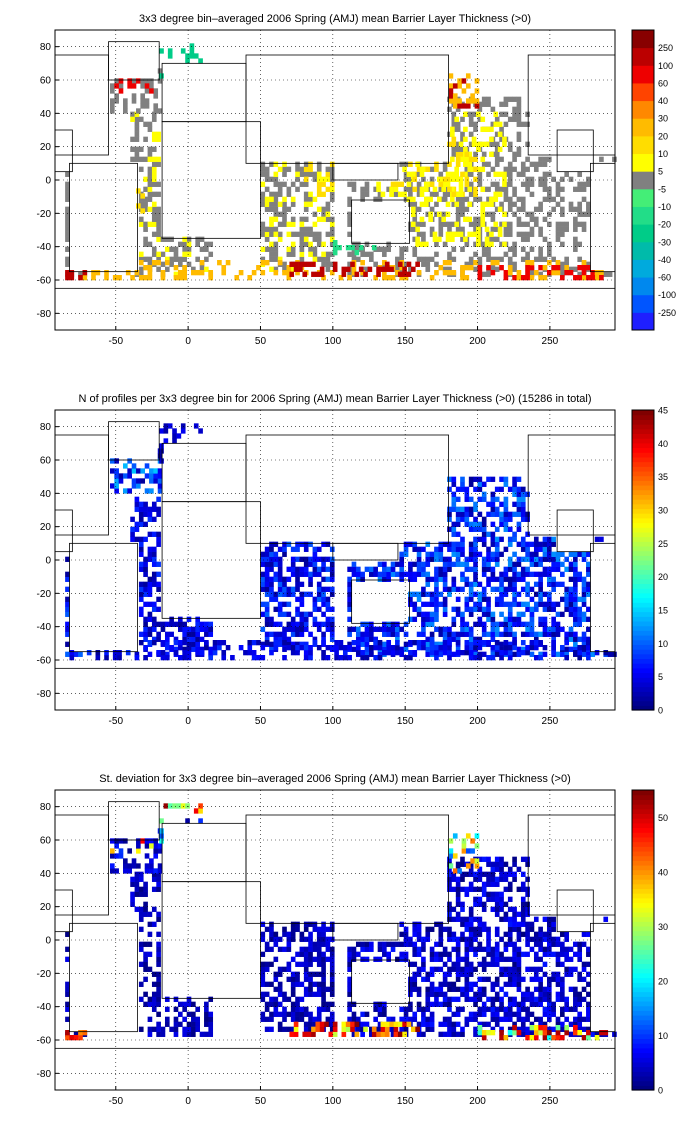  I want to click on colorbar-tick-label: 10, so click(663, 1036).